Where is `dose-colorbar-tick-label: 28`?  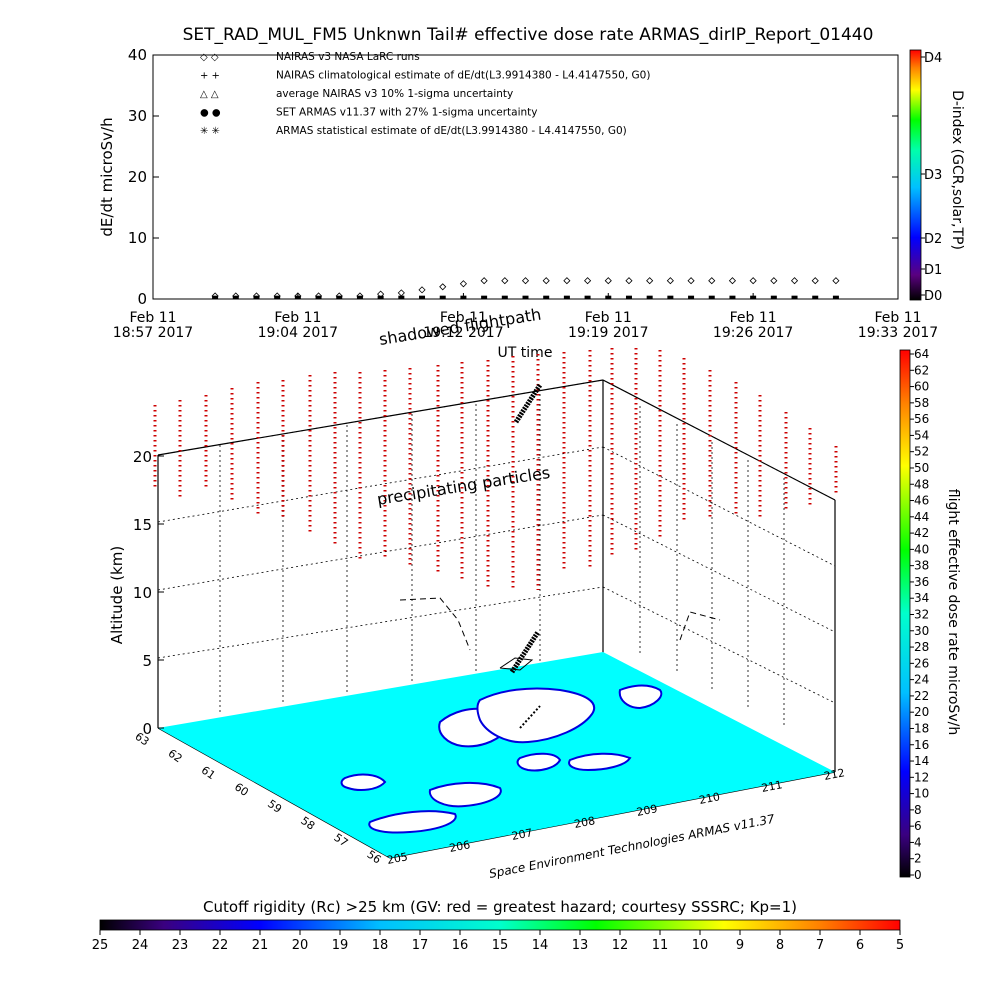 dose-colorbar-tick-label: 28 is located at coordinates (921, 647).